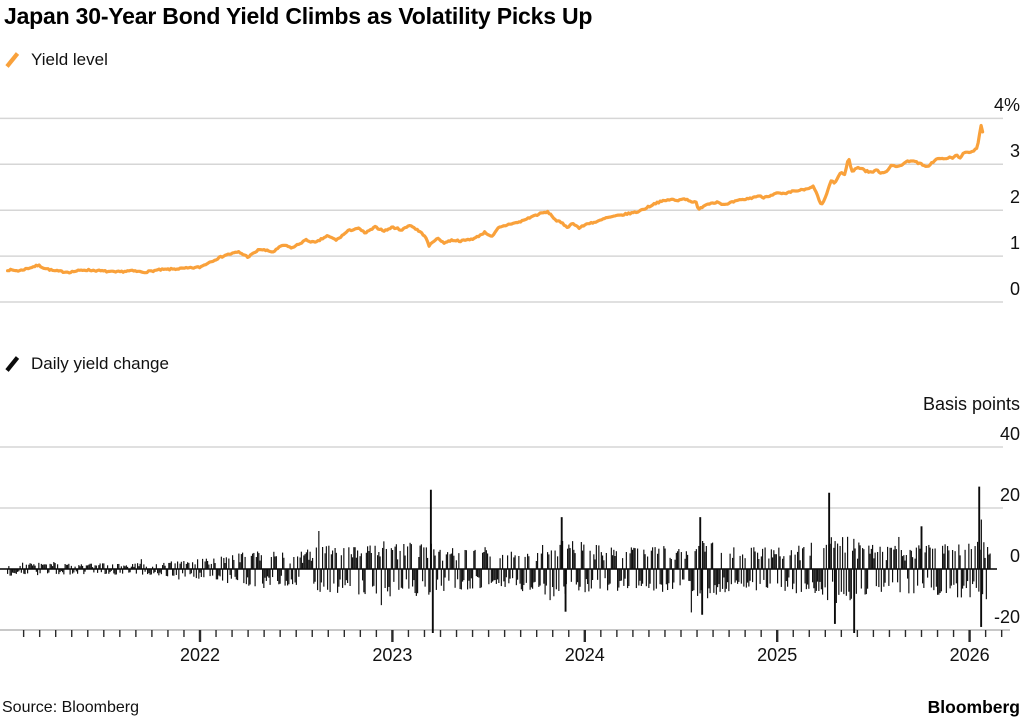 This screenshot has height=723, width=1024. Describe the element at coordinates (969, 655) in the screenshot. I see `x-axis-year-label-2026: 2026` at that location.